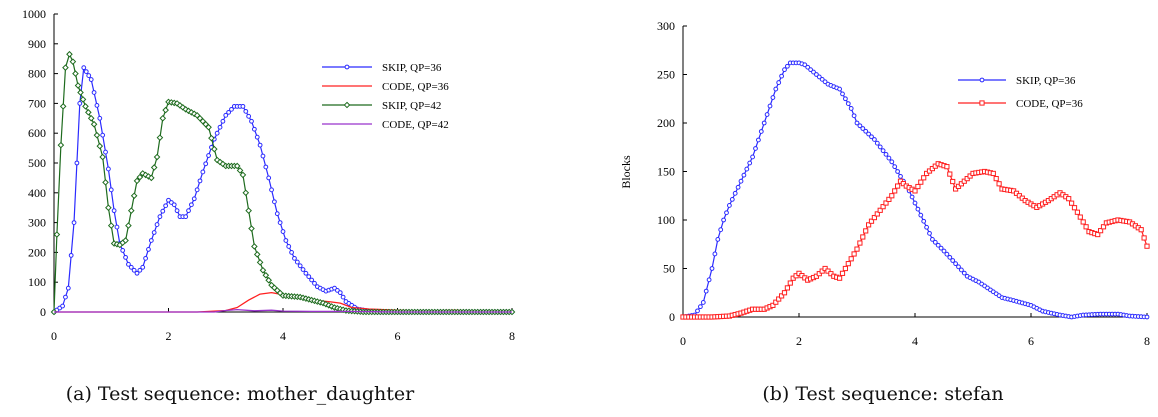 The width and height of the screenshot is (1158, 417). I want to click on b-legend-item-1: CODE, QP=36, so click(1020, 104).